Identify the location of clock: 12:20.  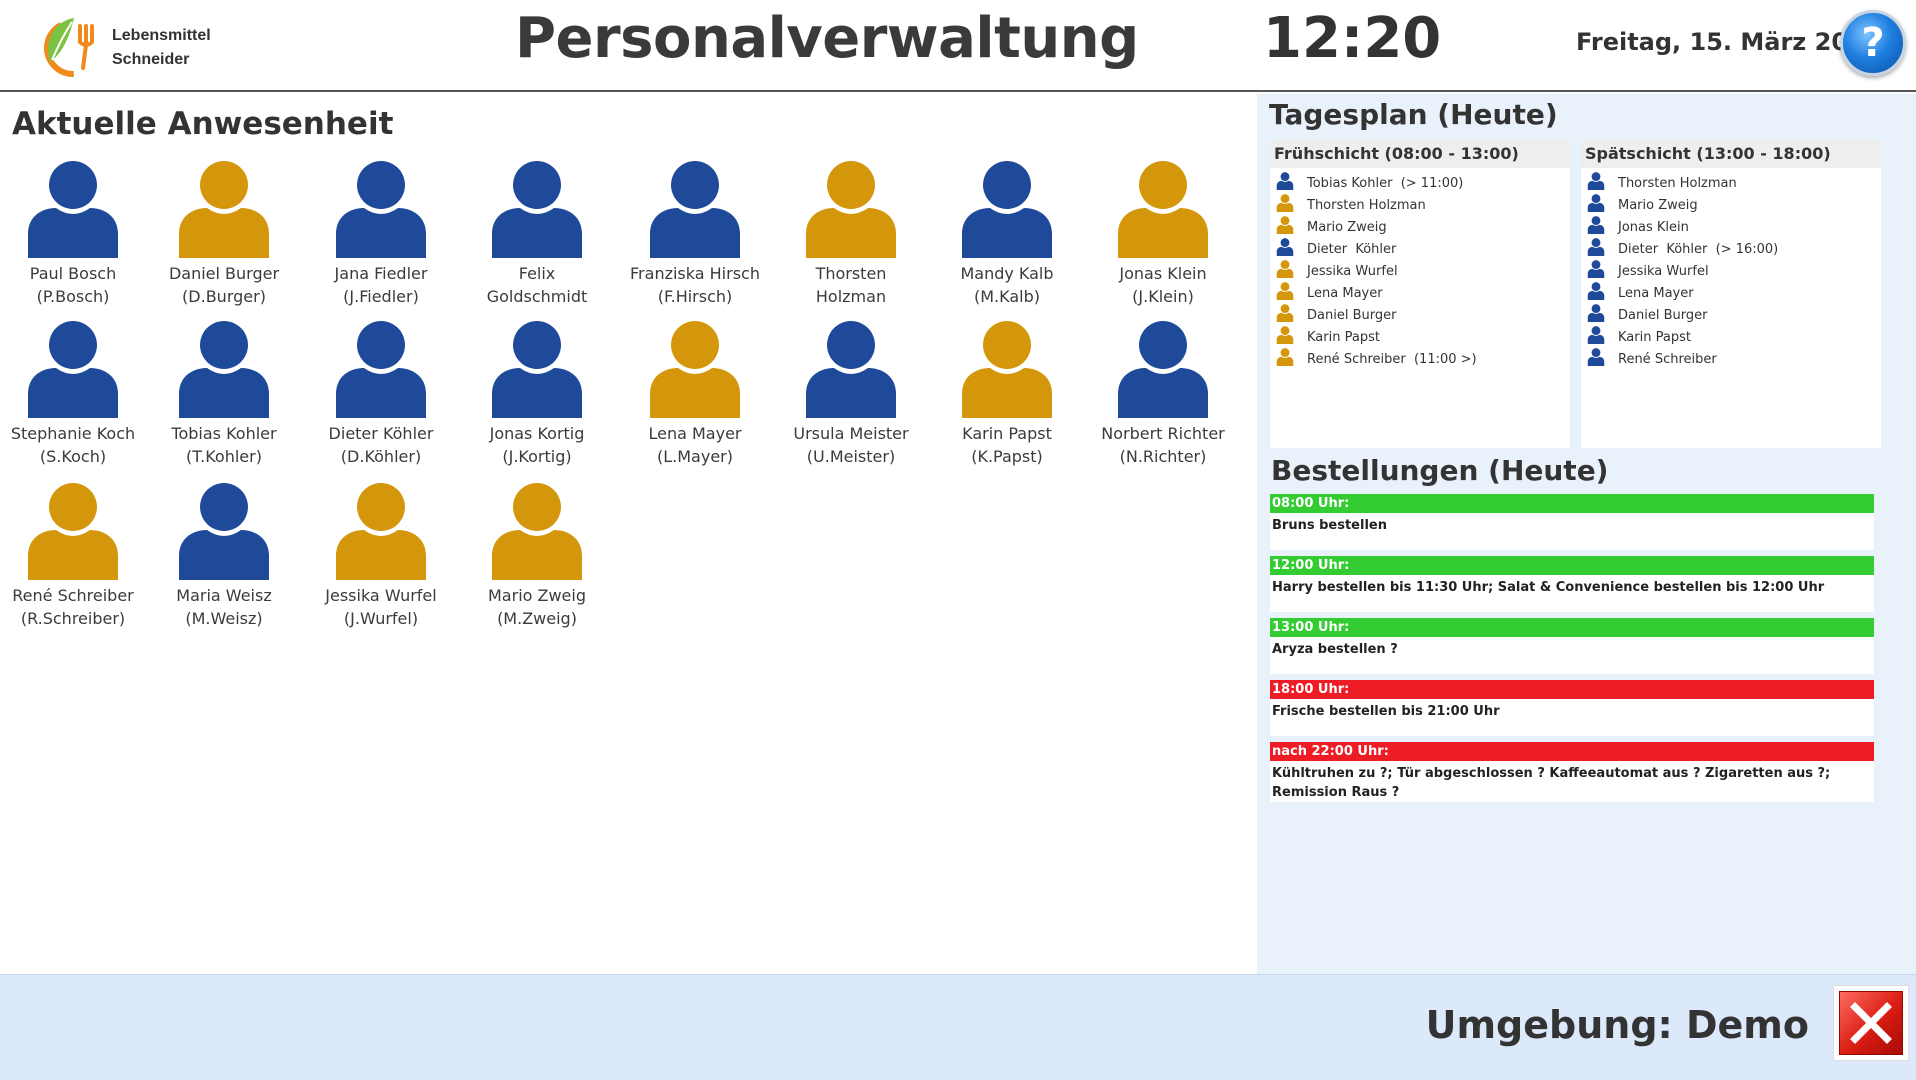
(1352, 38).